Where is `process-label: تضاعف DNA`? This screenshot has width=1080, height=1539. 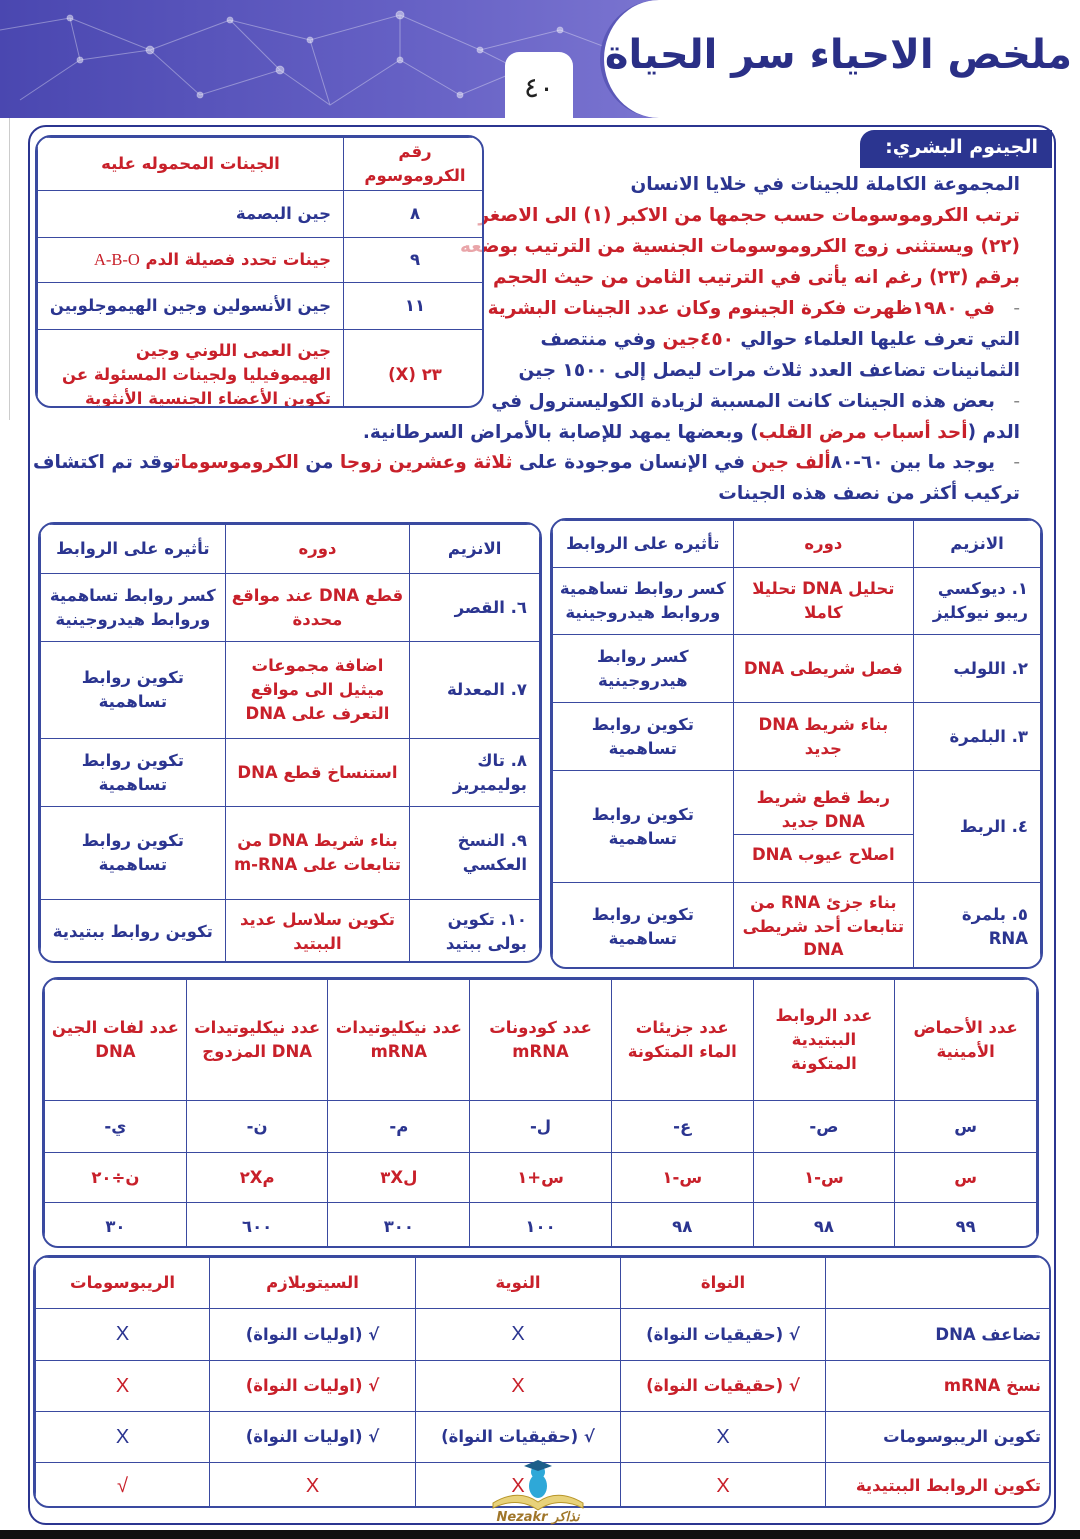 process-label: تضاعف DNA is located at coordinates (937, 1334).